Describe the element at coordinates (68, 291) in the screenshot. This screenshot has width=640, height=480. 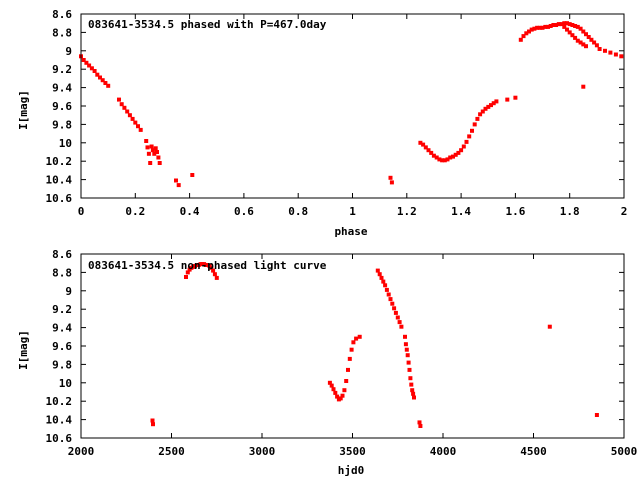
I see `y-tick-label: 9` at that location.